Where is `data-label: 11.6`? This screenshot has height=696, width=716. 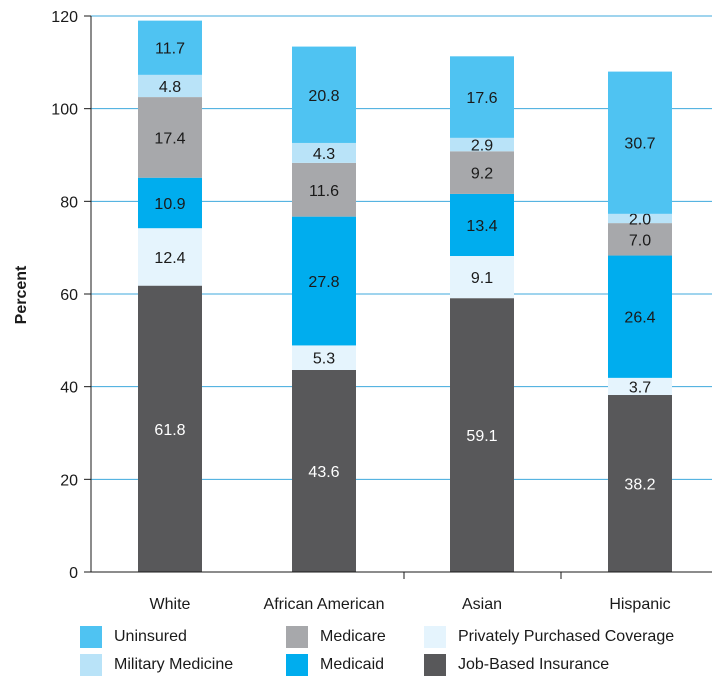
data-label: 11.6 is located at coordinates (324, 191).